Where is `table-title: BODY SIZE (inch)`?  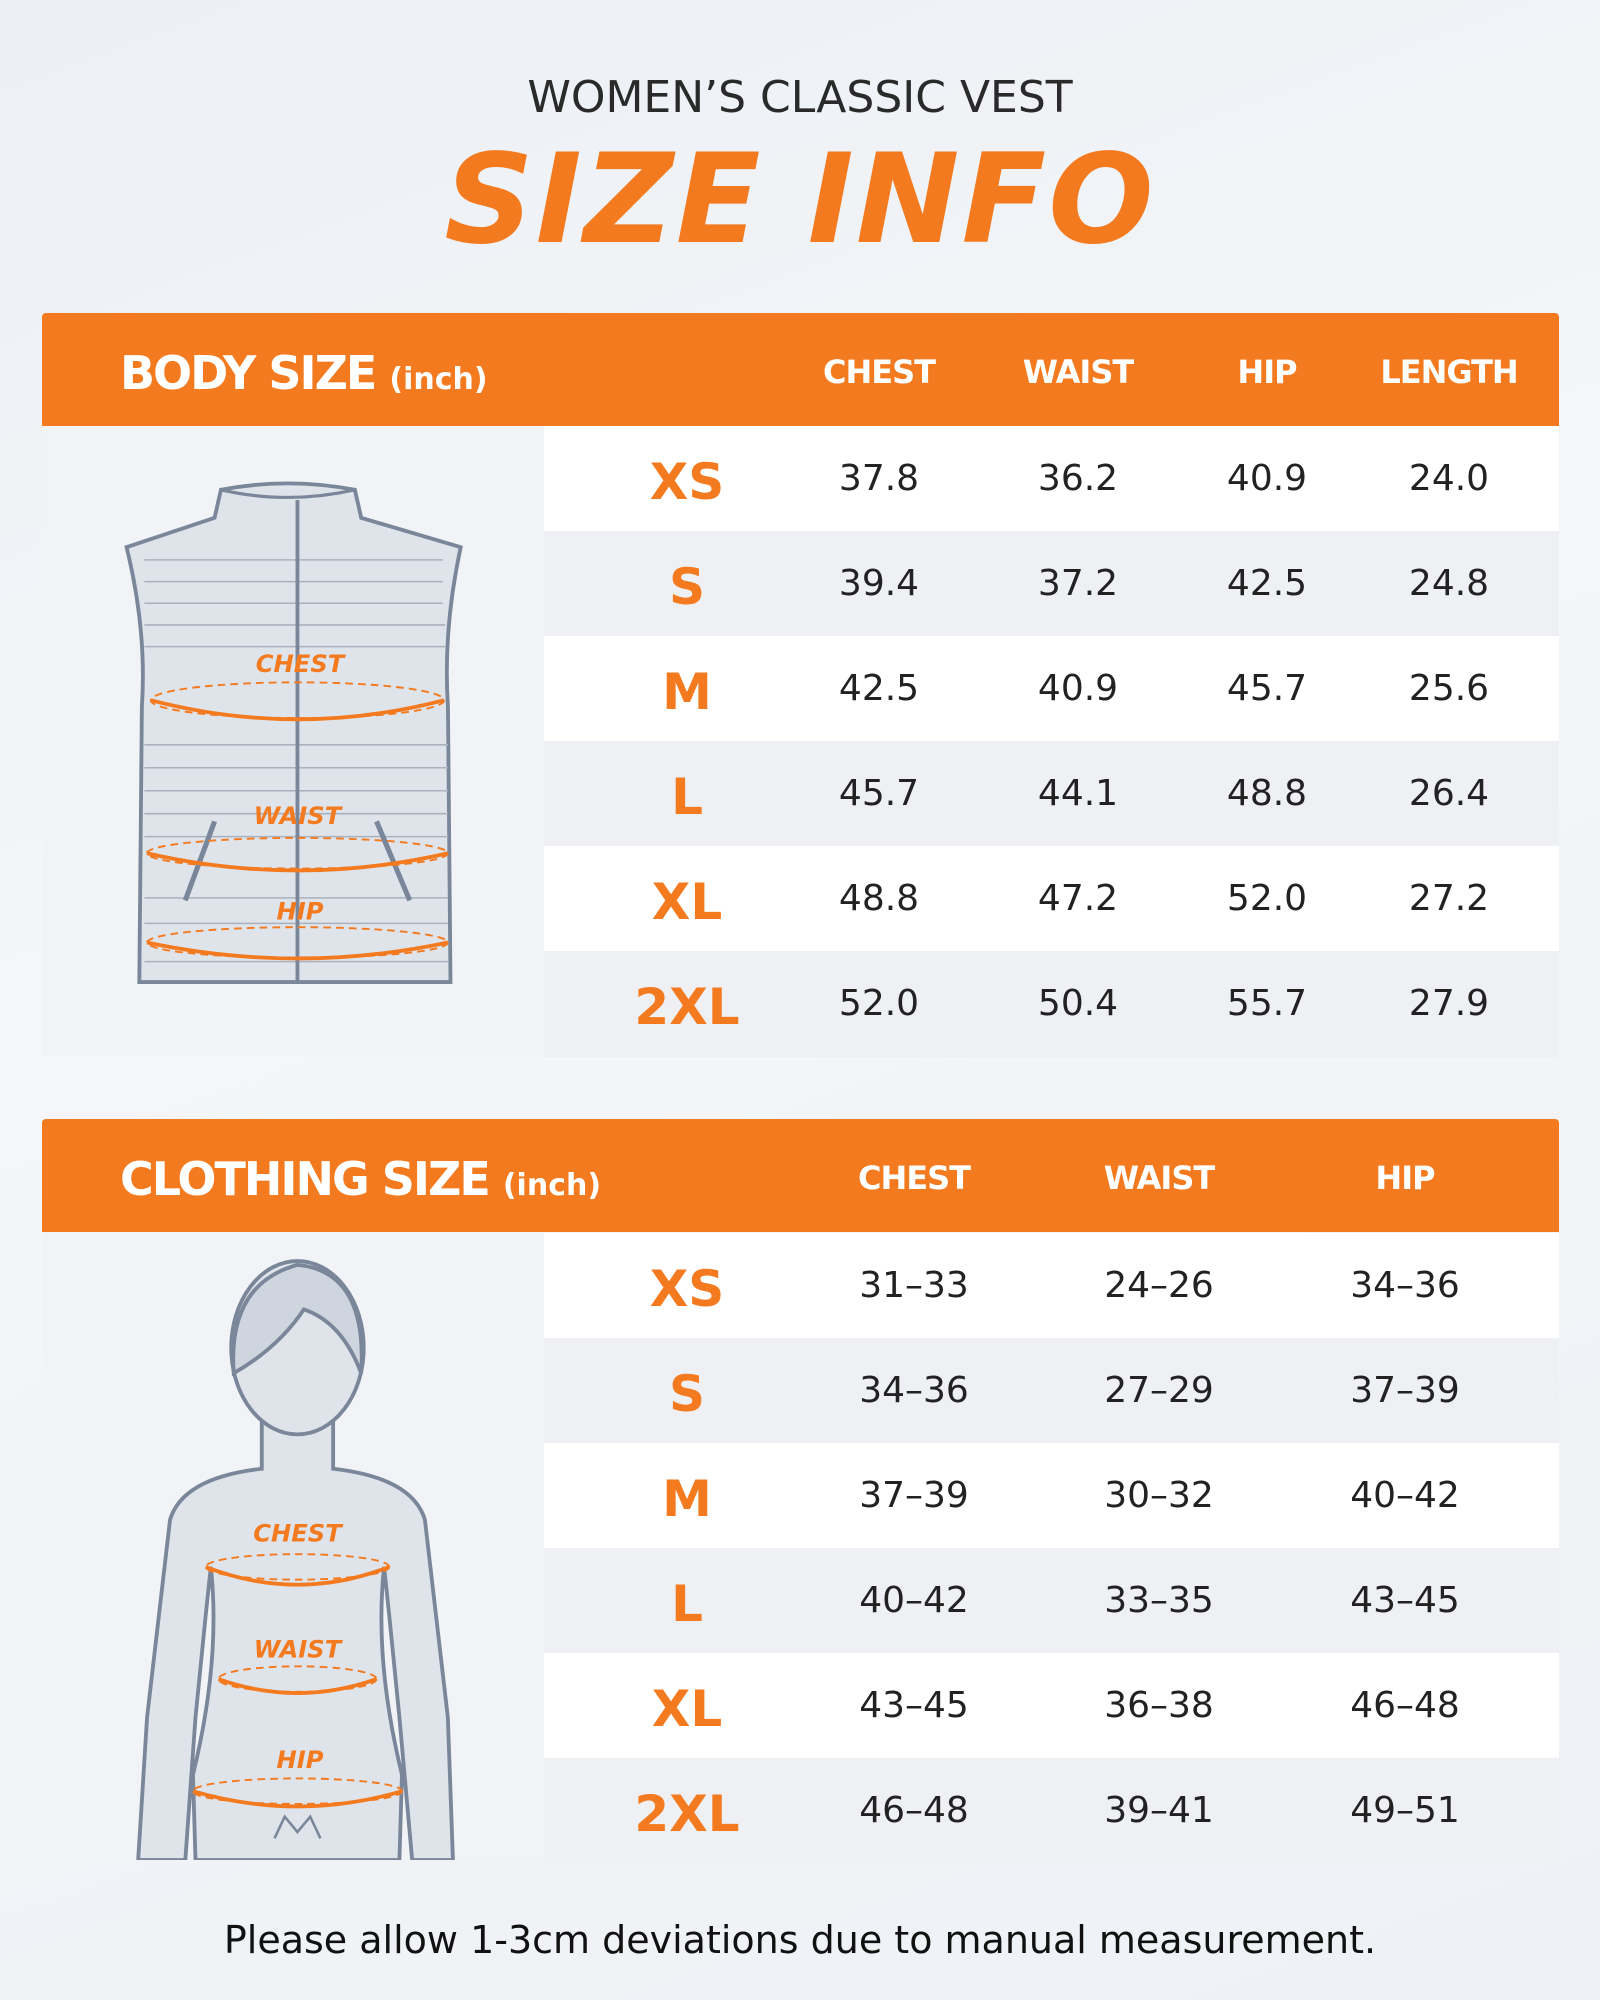 table-title: BODY SIZE (inch) is located at coordinates (304, 373).